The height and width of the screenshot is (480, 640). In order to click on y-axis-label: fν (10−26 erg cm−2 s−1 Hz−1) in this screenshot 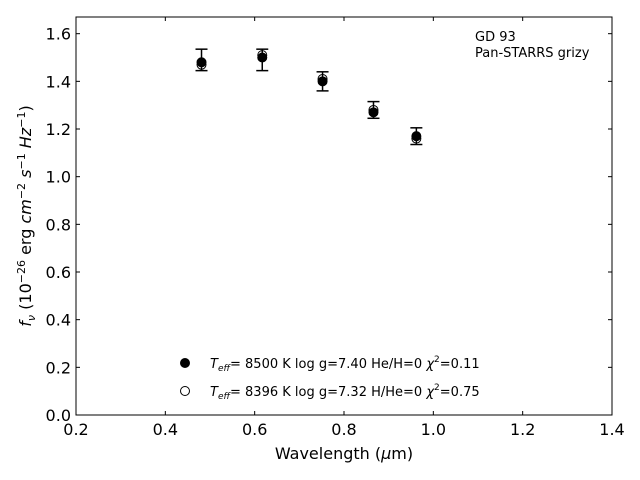, I will do `click(26, 215)`.